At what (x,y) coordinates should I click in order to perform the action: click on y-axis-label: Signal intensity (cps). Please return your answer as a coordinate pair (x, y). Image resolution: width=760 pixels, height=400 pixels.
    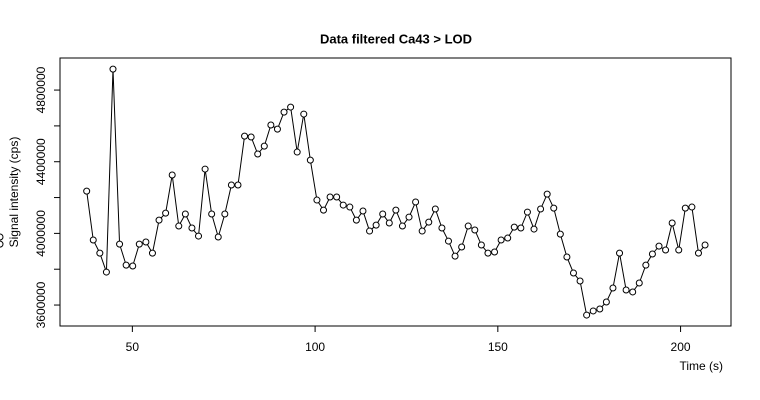
    Looking at the image, I should click on (14, 192).